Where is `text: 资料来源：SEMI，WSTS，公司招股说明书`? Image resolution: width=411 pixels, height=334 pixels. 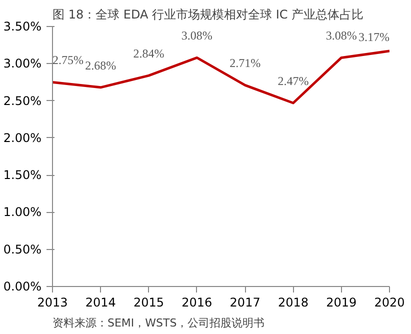 text: 资料来源：SEMI，WSTS，公司招股说明书 is located at coordinates (158, 323).